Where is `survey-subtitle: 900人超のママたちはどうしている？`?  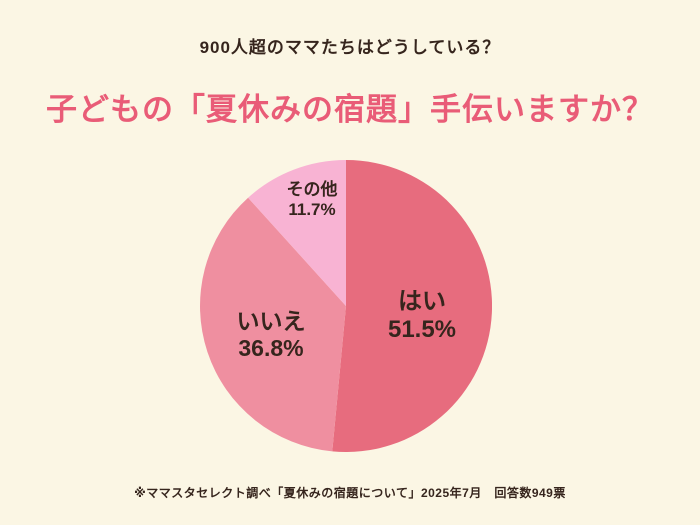 survey-subtitle: 900人超のママたちはどうしている？ is located at coordinates (350, 47).